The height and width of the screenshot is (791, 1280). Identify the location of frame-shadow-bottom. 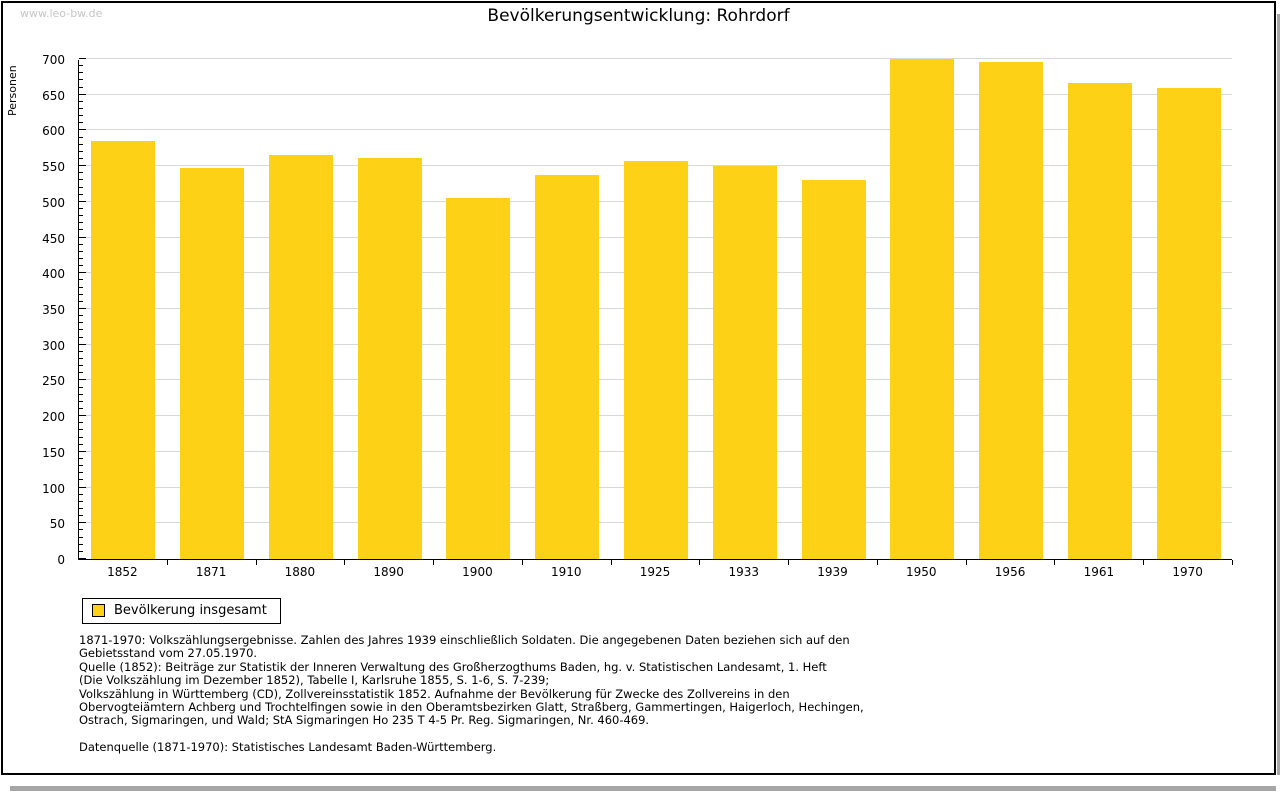
(643, 788).